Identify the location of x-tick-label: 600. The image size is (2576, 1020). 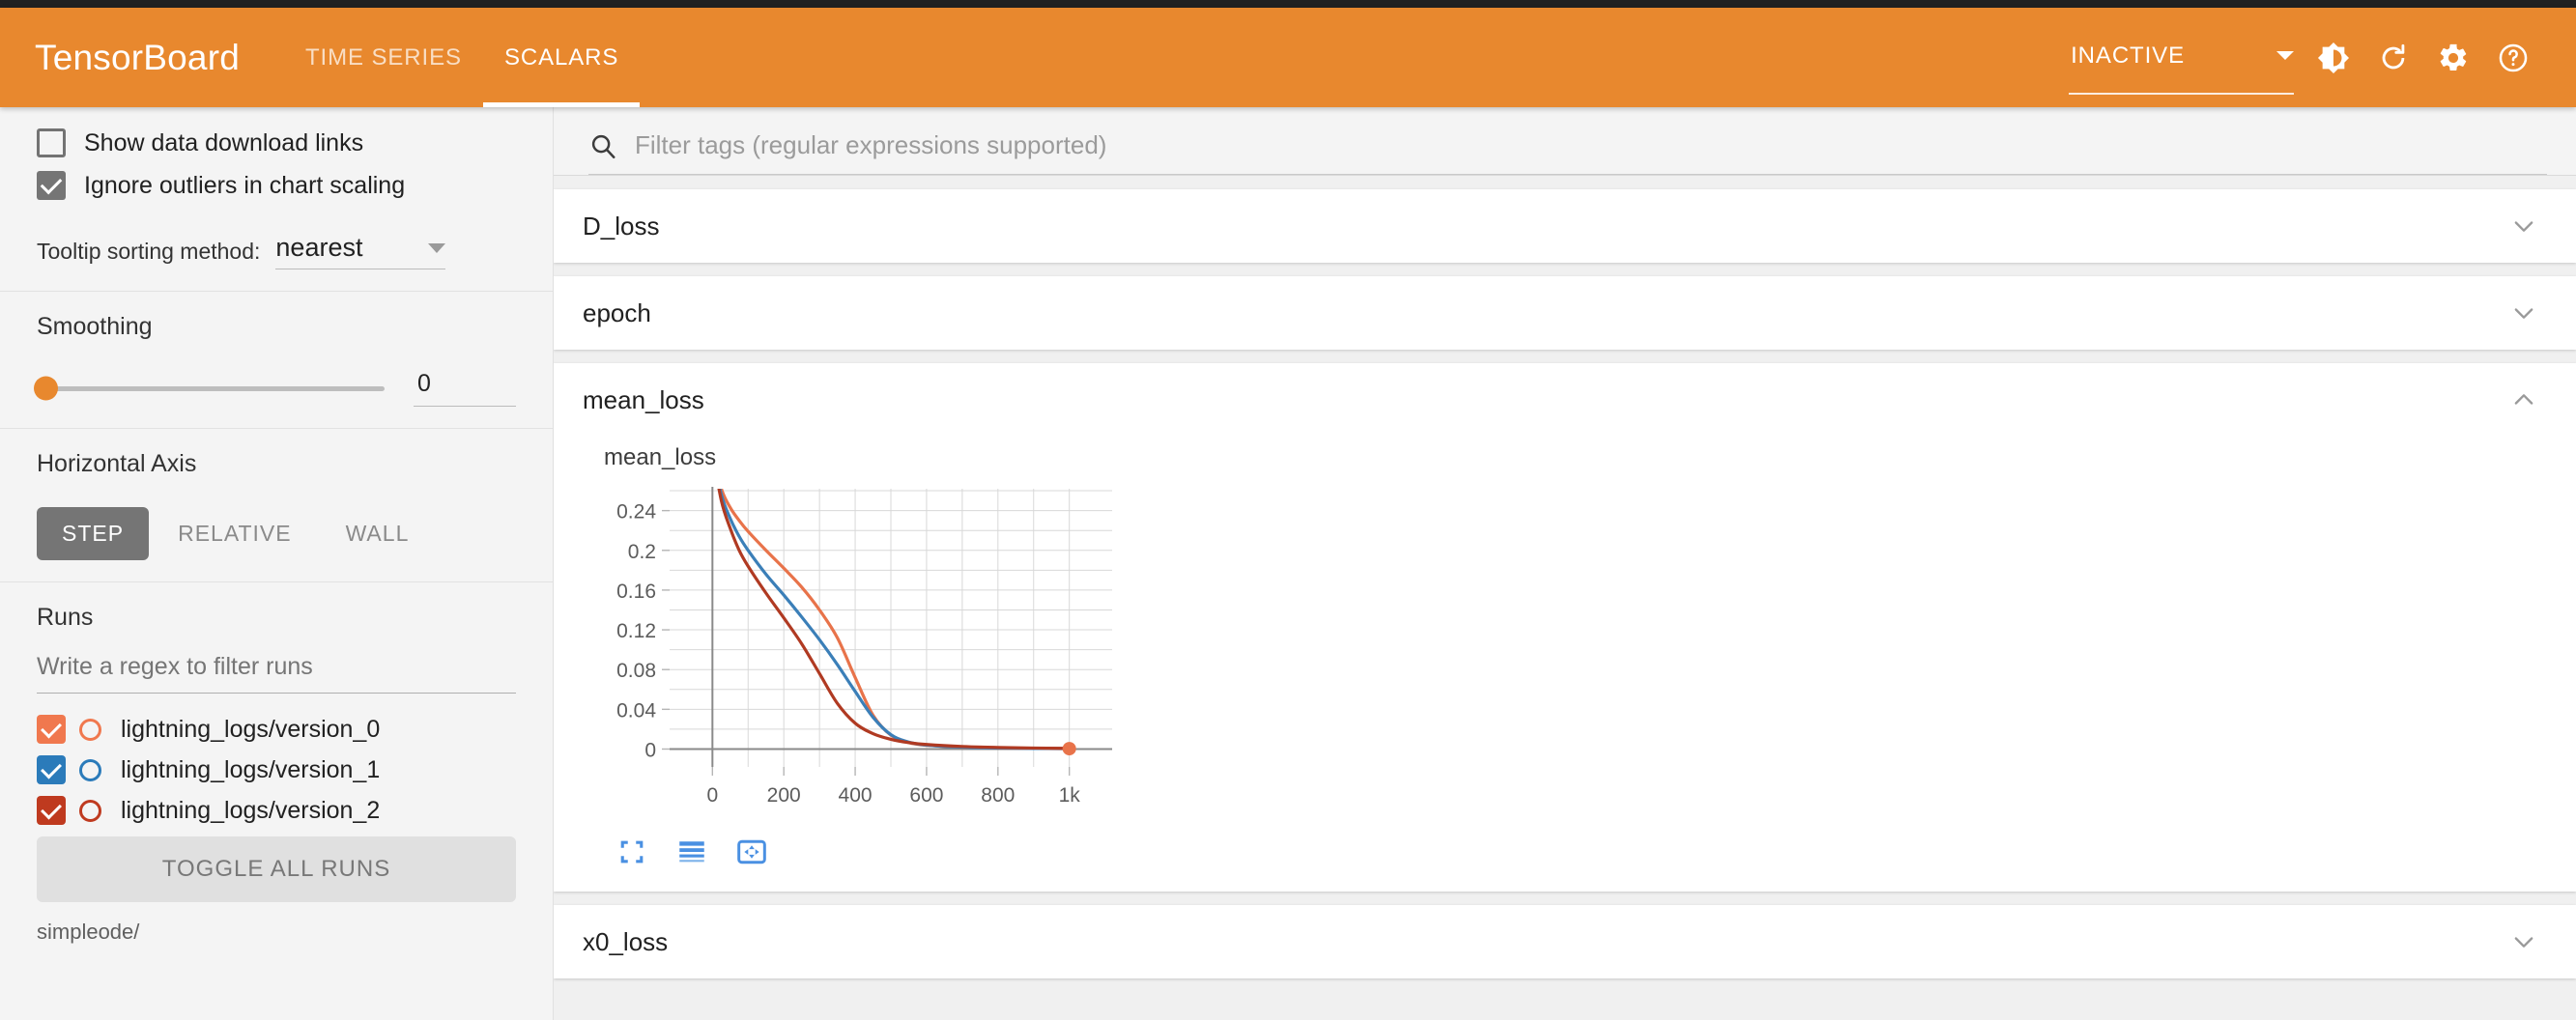
(926, 796).